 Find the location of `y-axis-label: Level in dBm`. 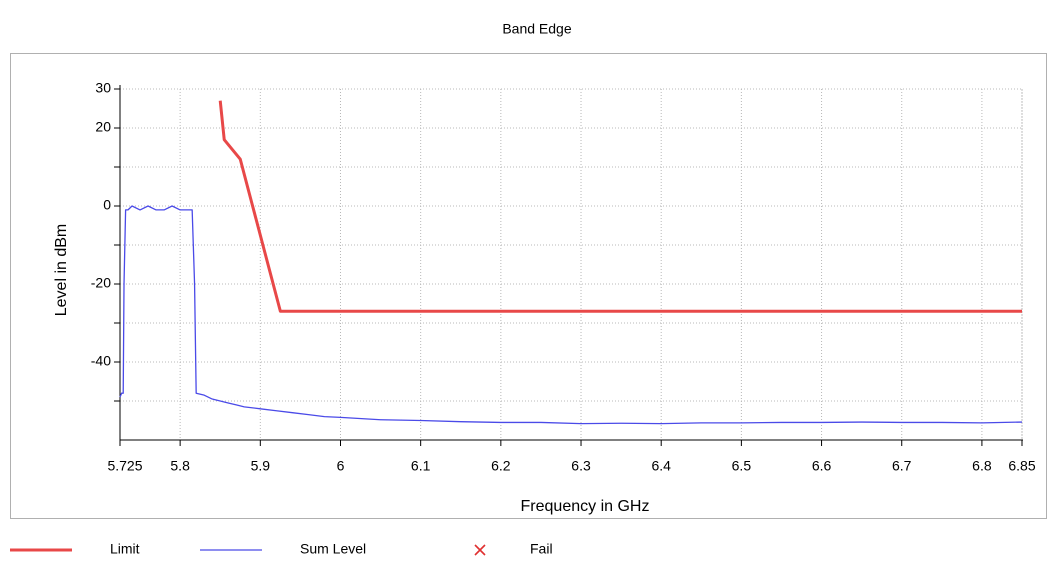

y-axis-label: Level in dBm is located at coordinates (61, 270).